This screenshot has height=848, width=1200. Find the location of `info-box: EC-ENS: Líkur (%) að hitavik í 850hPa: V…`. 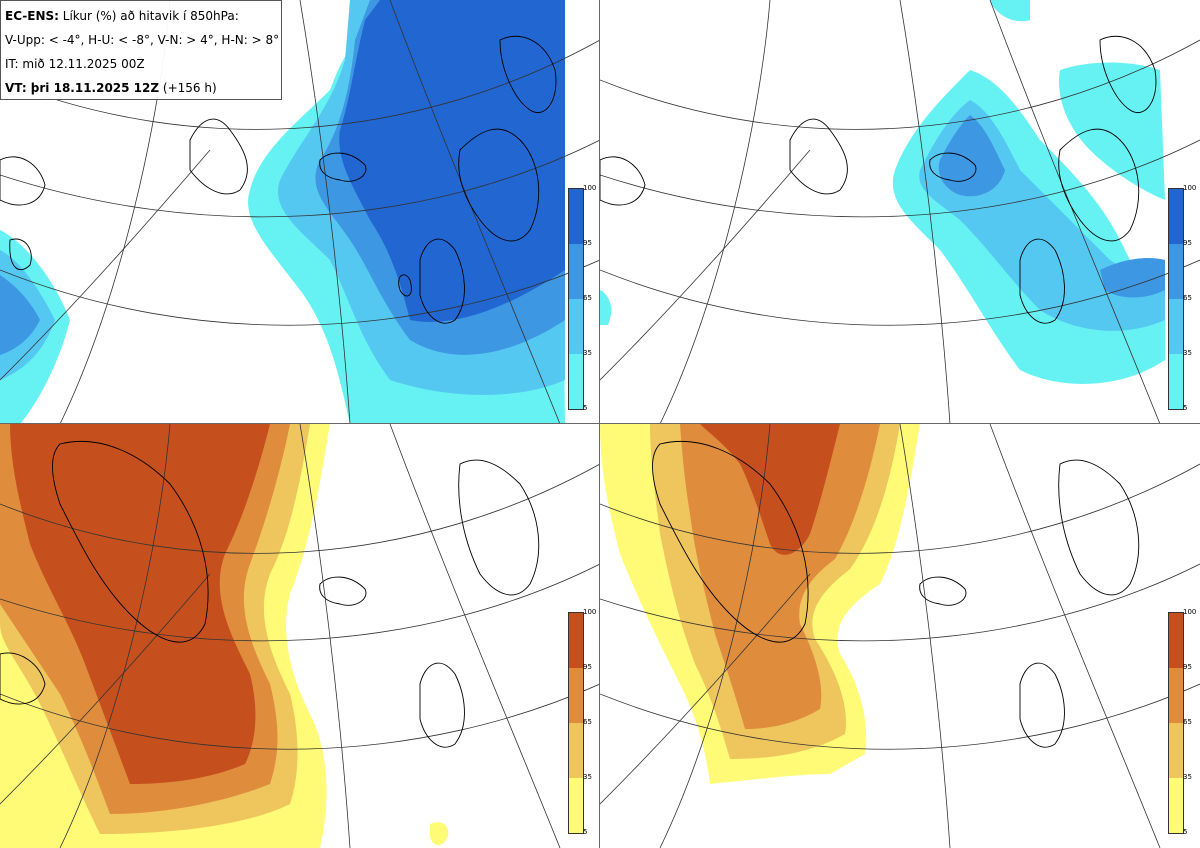

info-box: EC-ENS: Líkur (%) að hitavik í 850hPa: V… is located at coordinates (141, 50).